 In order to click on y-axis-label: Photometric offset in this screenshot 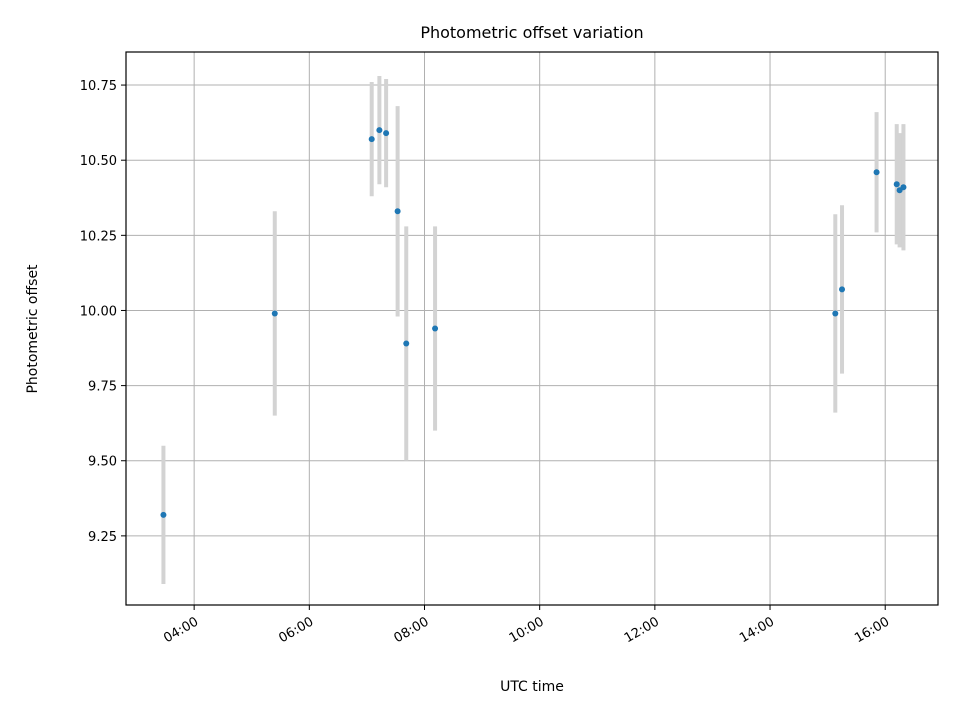, I will do `click(33, 329)`.